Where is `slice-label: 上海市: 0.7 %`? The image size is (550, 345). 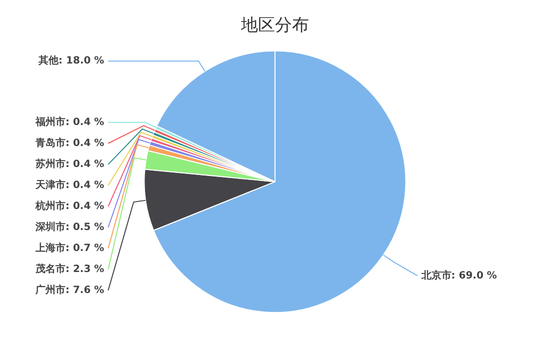
slice-label: 上海市: 0.7 % is located at coordinates (69, 248).